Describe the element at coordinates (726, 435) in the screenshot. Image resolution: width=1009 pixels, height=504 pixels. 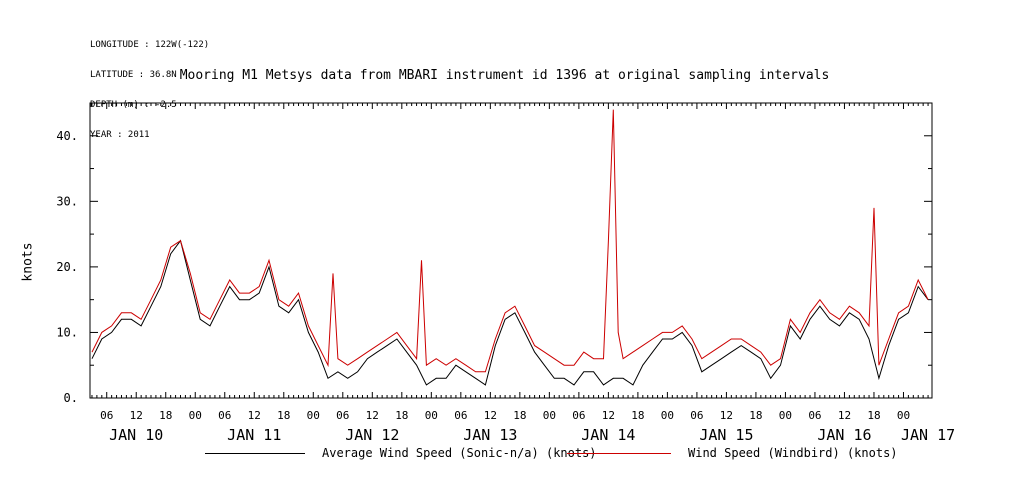
I see `day-label: JAN 15` at that location.